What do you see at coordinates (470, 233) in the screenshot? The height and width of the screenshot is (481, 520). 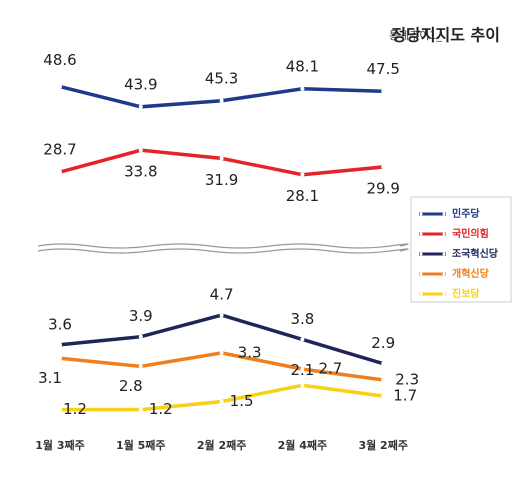 I see `legend-label: 국민의힘` at bounding box center [470, 233].